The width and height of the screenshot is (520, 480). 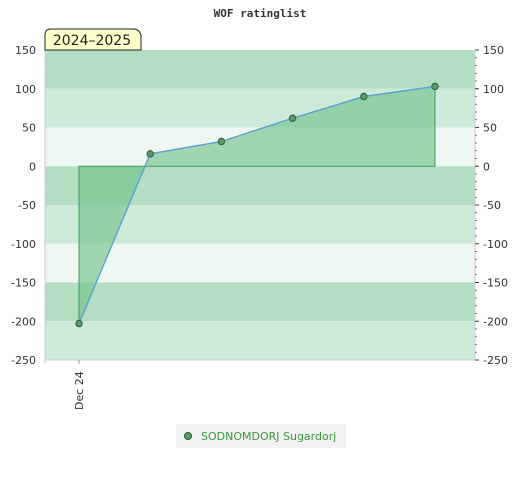 I want to click on y-tick-label-right: 150, so click(x=493, y=50).